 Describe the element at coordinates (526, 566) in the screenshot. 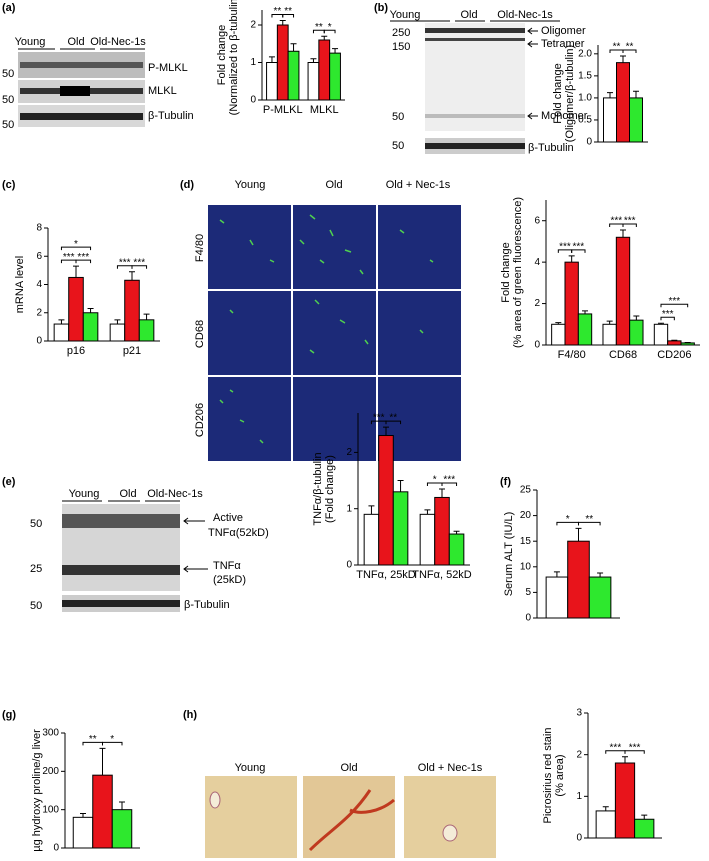

I see `y-tick-label: 10` at that location.